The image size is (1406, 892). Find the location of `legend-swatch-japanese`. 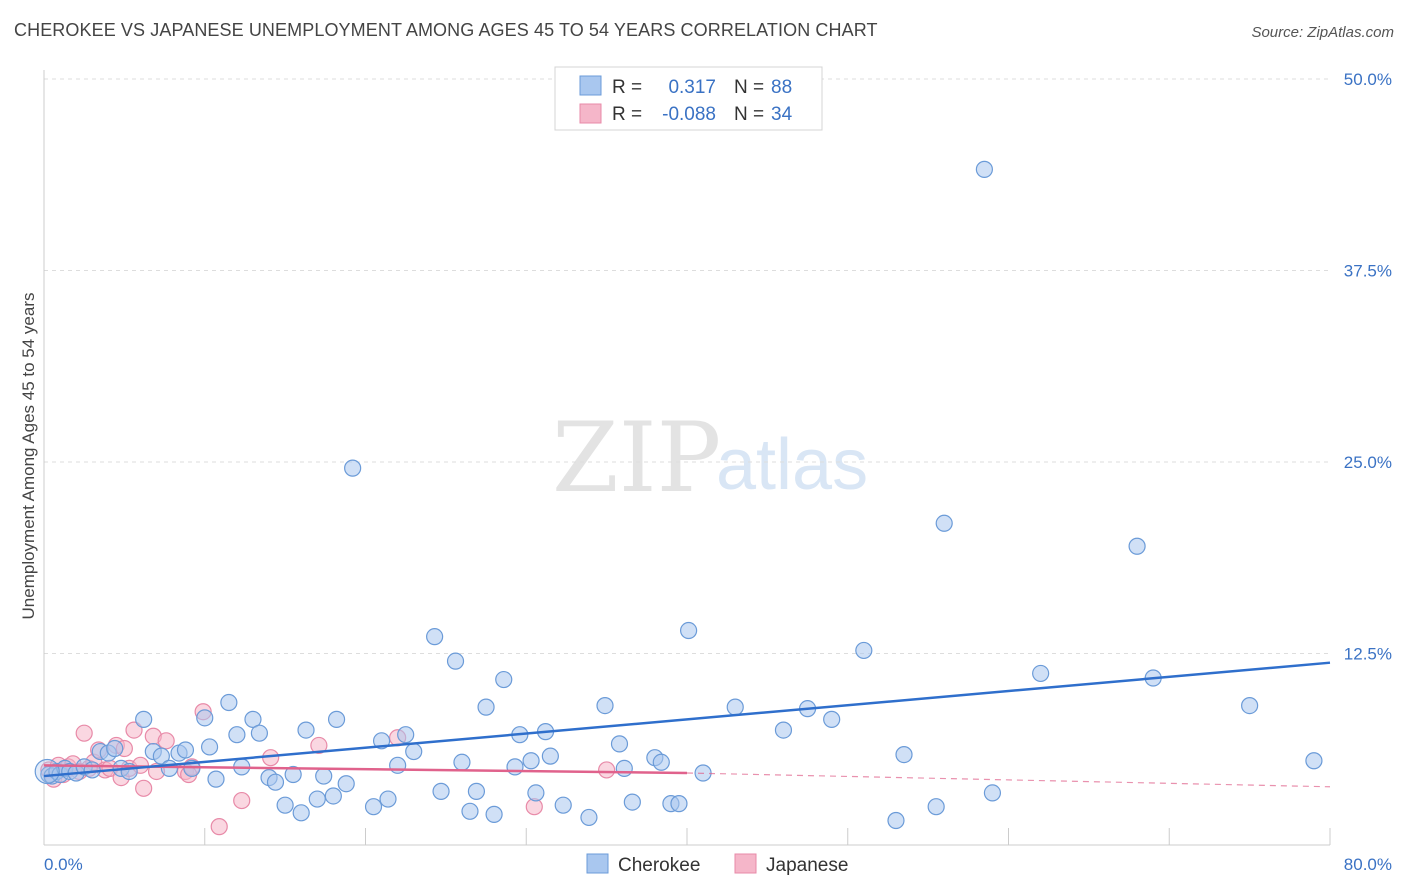

legend-swatch-japanese is located at coordinates (590, 113).